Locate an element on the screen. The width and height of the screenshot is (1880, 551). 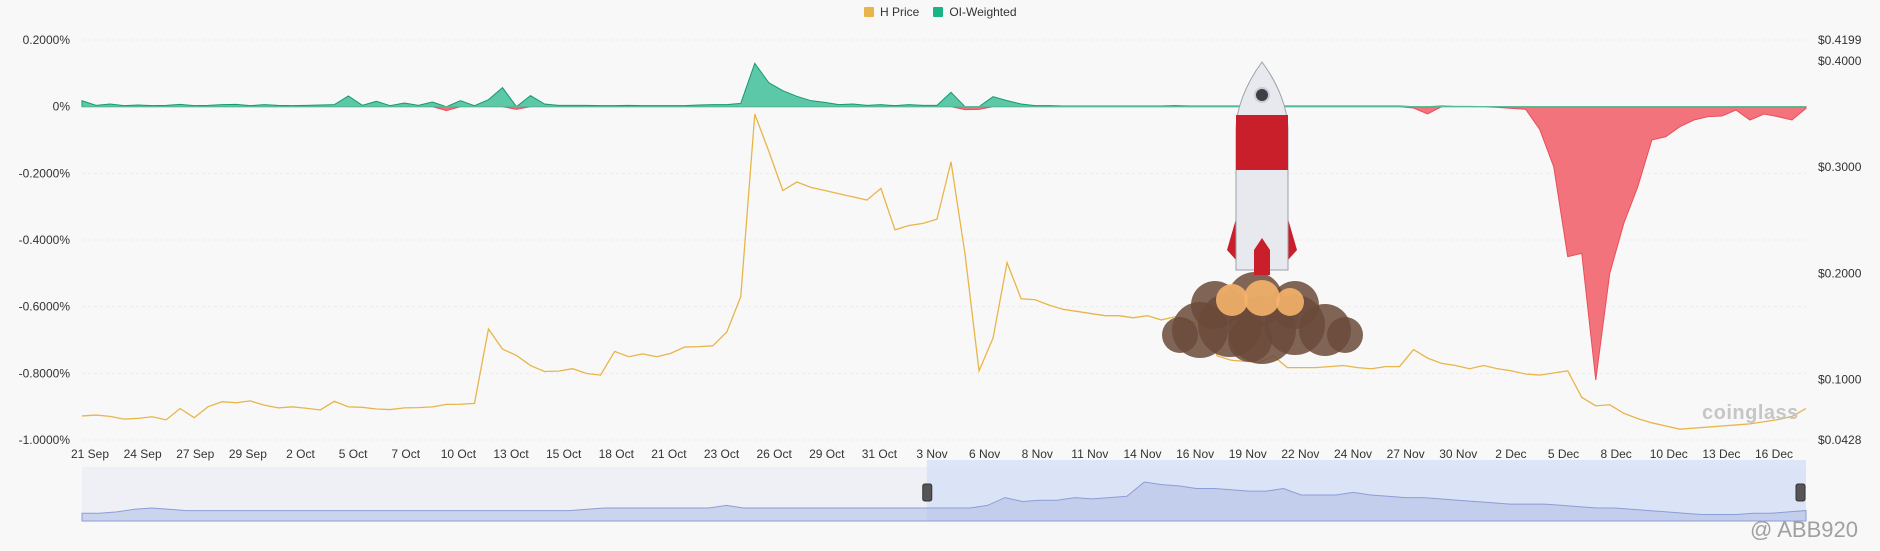
x-tick-label: 10 Dec is located at coordinates (1669, 454).